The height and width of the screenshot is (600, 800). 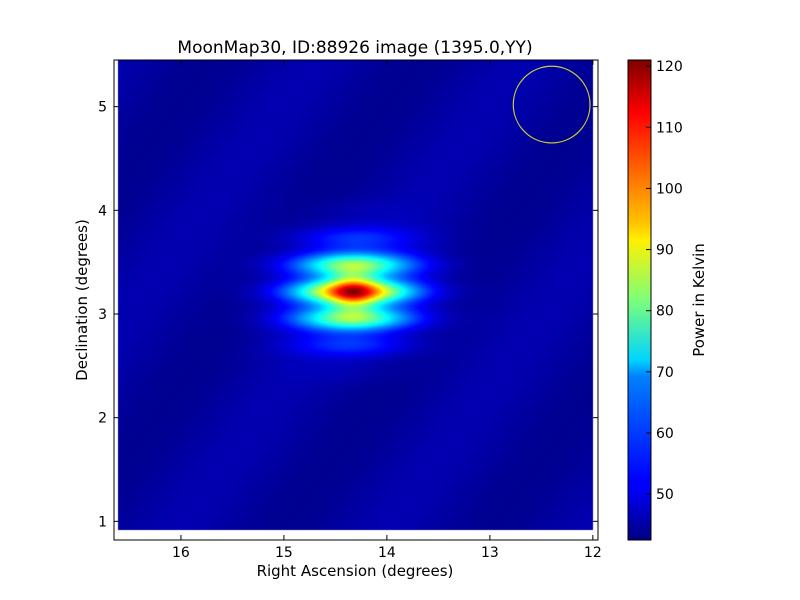 I want to click on y-tick-label: 1, so click(x=102, y=522).